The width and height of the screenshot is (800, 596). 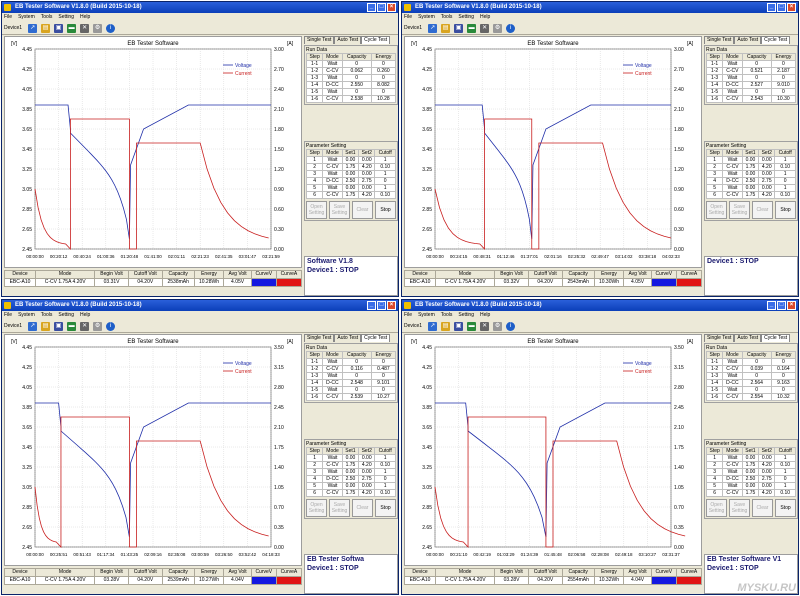 What do you see at coordinates (776, 338) in the screenshot?
I see `tab-cycle-test: Cycle Test` at bounding box center [776, 338].